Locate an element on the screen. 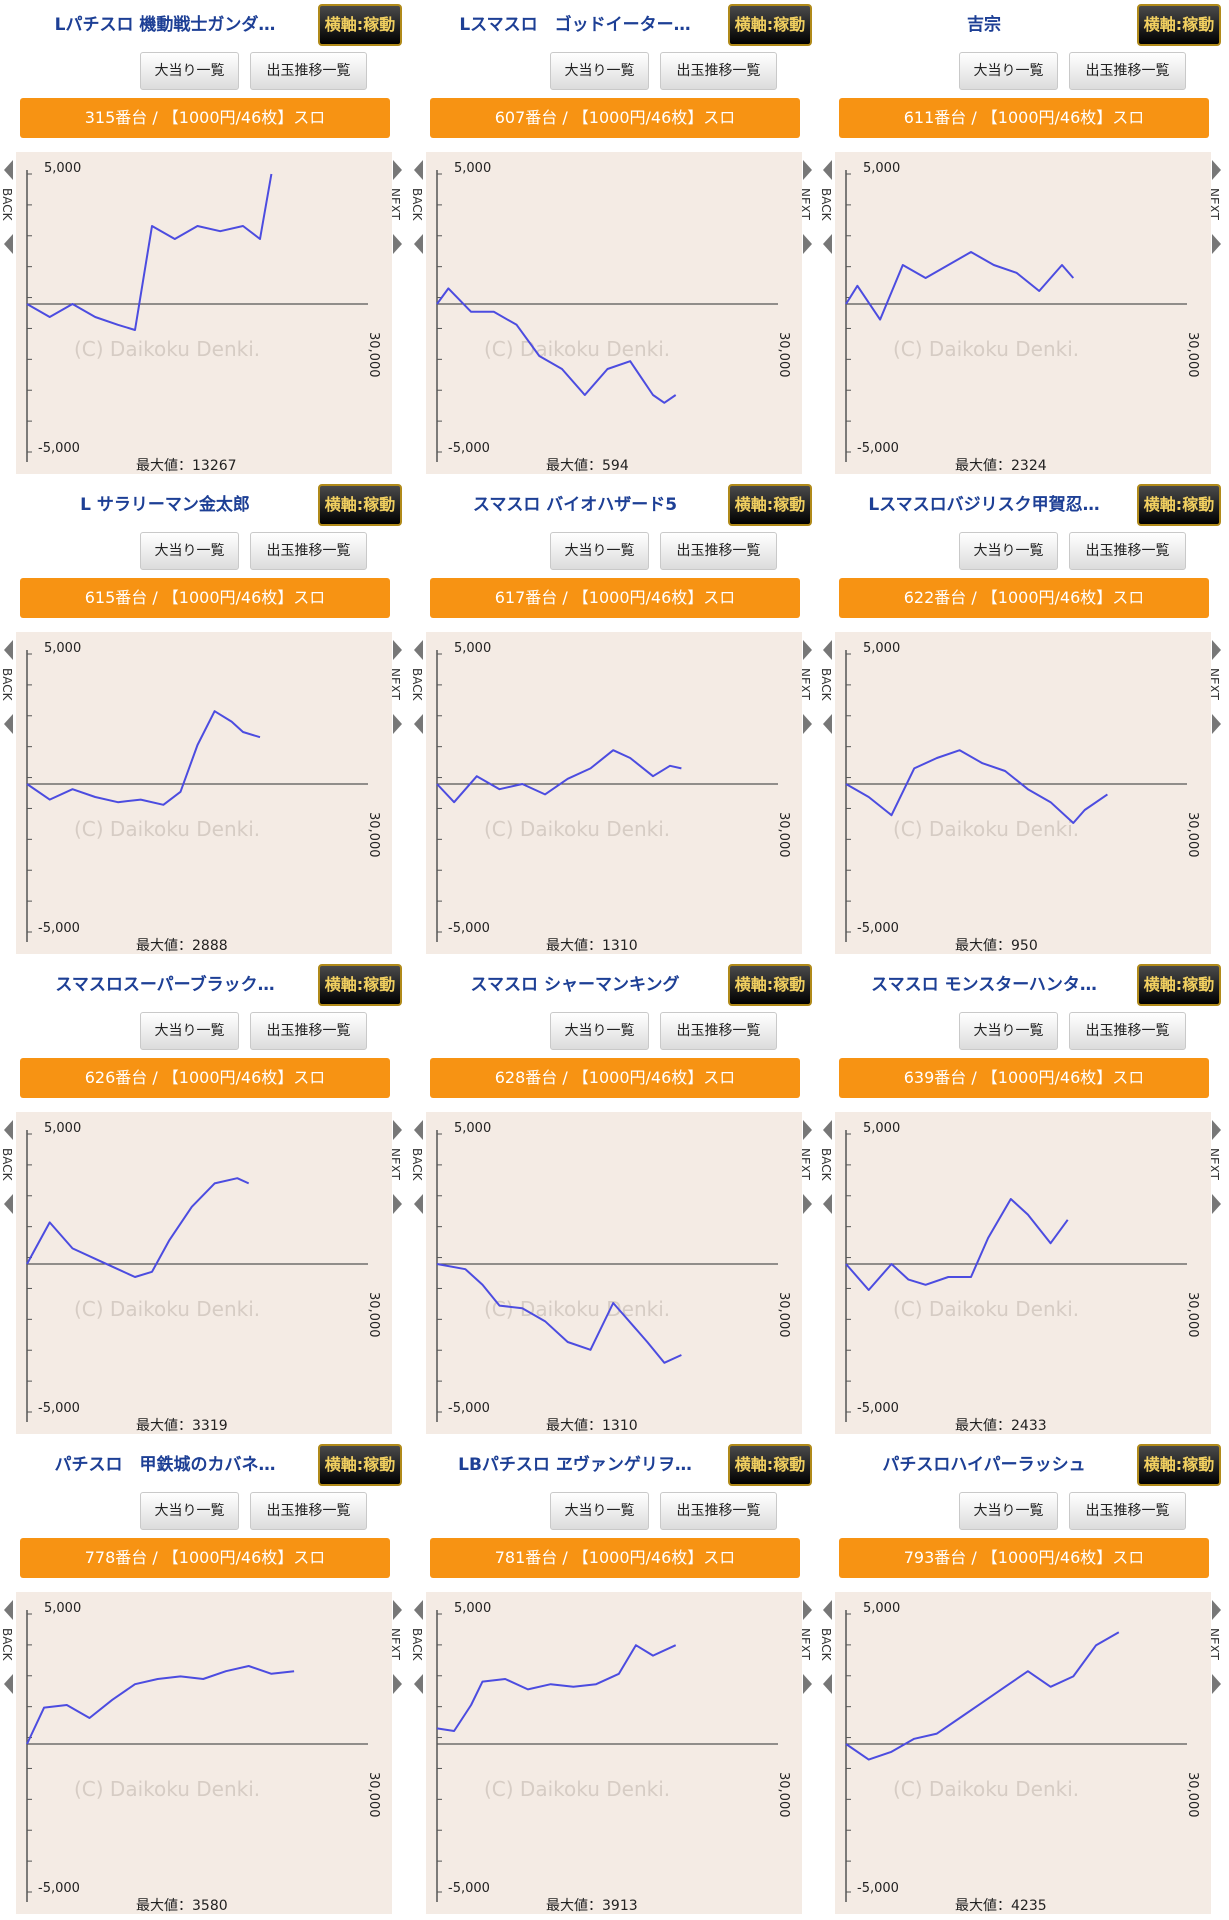 The width and height of the screenshot is (1229, 1920). machine-name: パチスロハイパーラッシュ is located at coordinates (984, 1465).